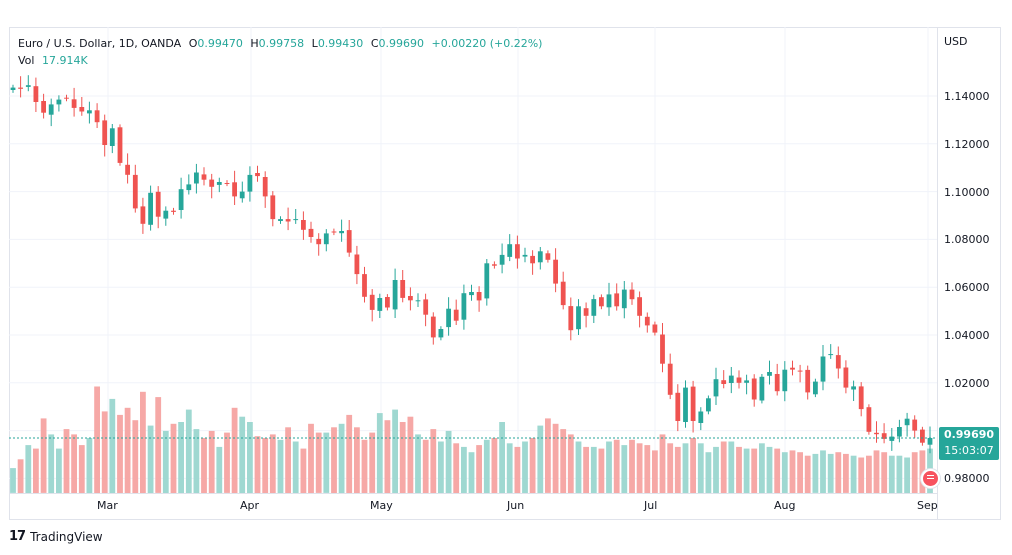 Image resolution: width=1012 pixels, height=555 pixels. Describe the element at coordinates (250, 505) in the screenshot. I see `time-tick-label: Apr` at that location.